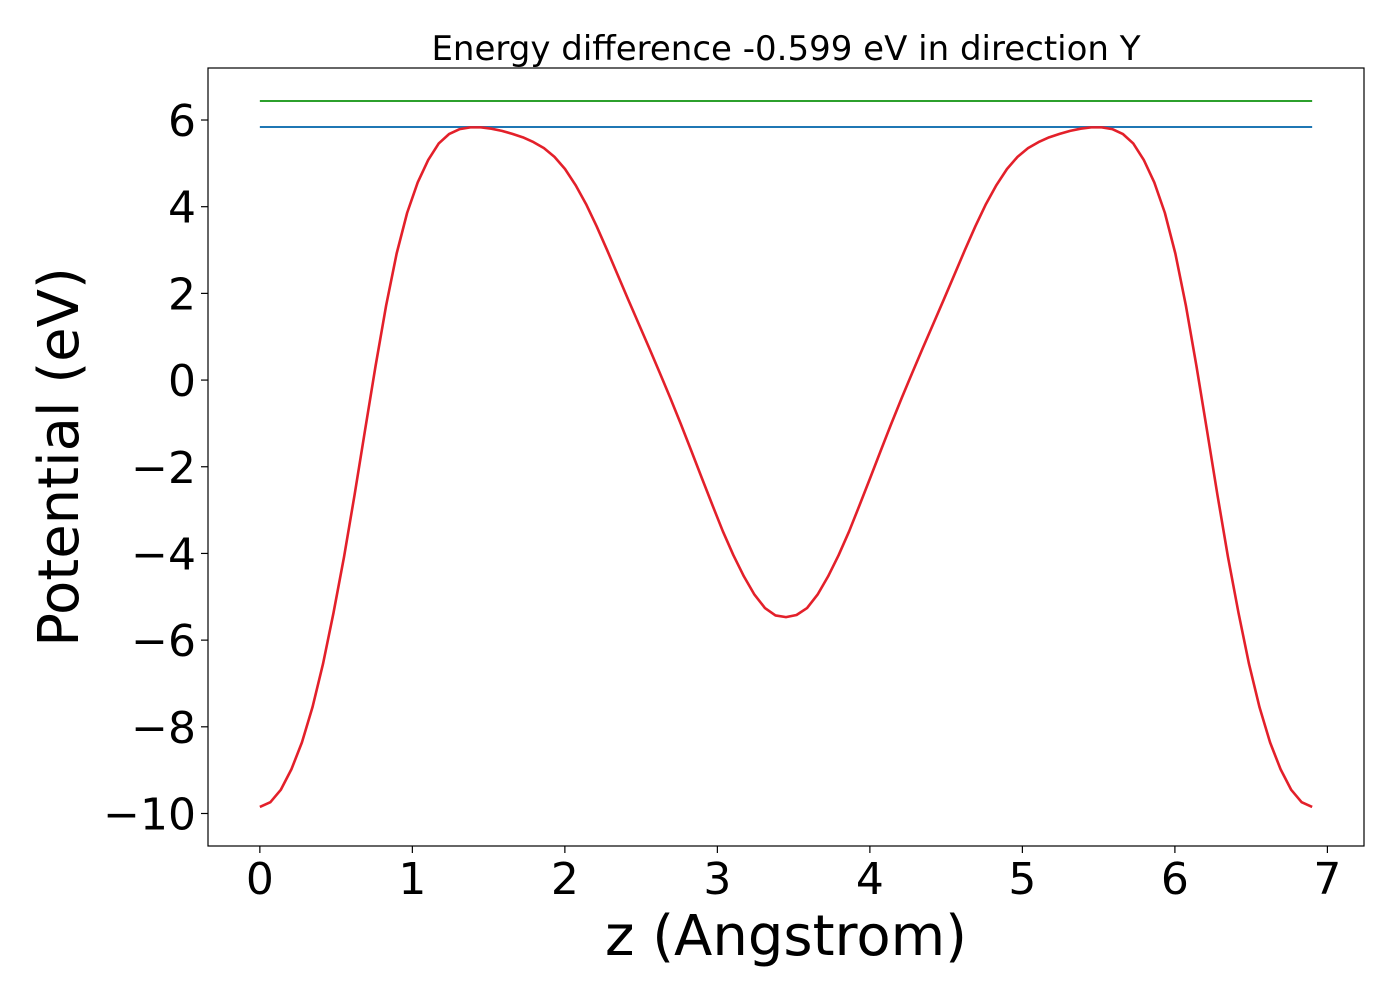 This screenshot has width=1400, height=1000. Describe the element at coordinates (182, 208) in the screenshot. I see `y-tick-label: 4` at that location.